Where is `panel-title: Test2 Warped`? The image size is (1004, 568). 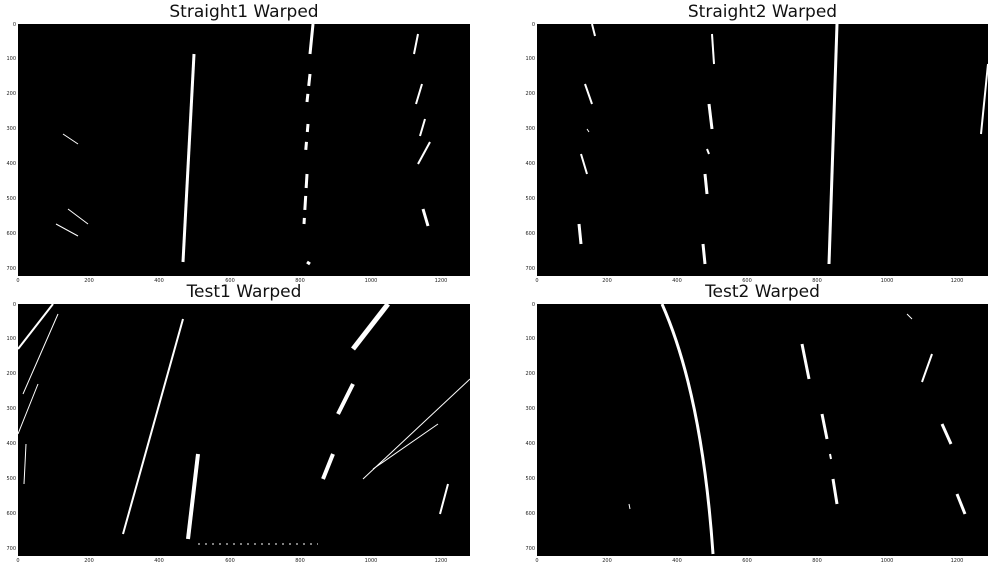 panel-title: Test2 Warped is located at coordinates (762, 292).